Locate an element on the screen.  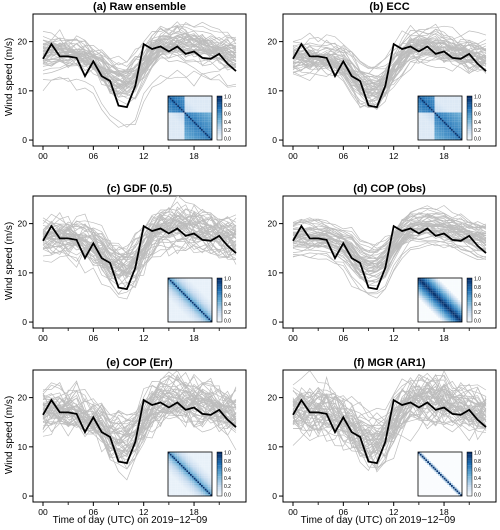
y-tick-label: 20 is located at coordinates (23, 398).